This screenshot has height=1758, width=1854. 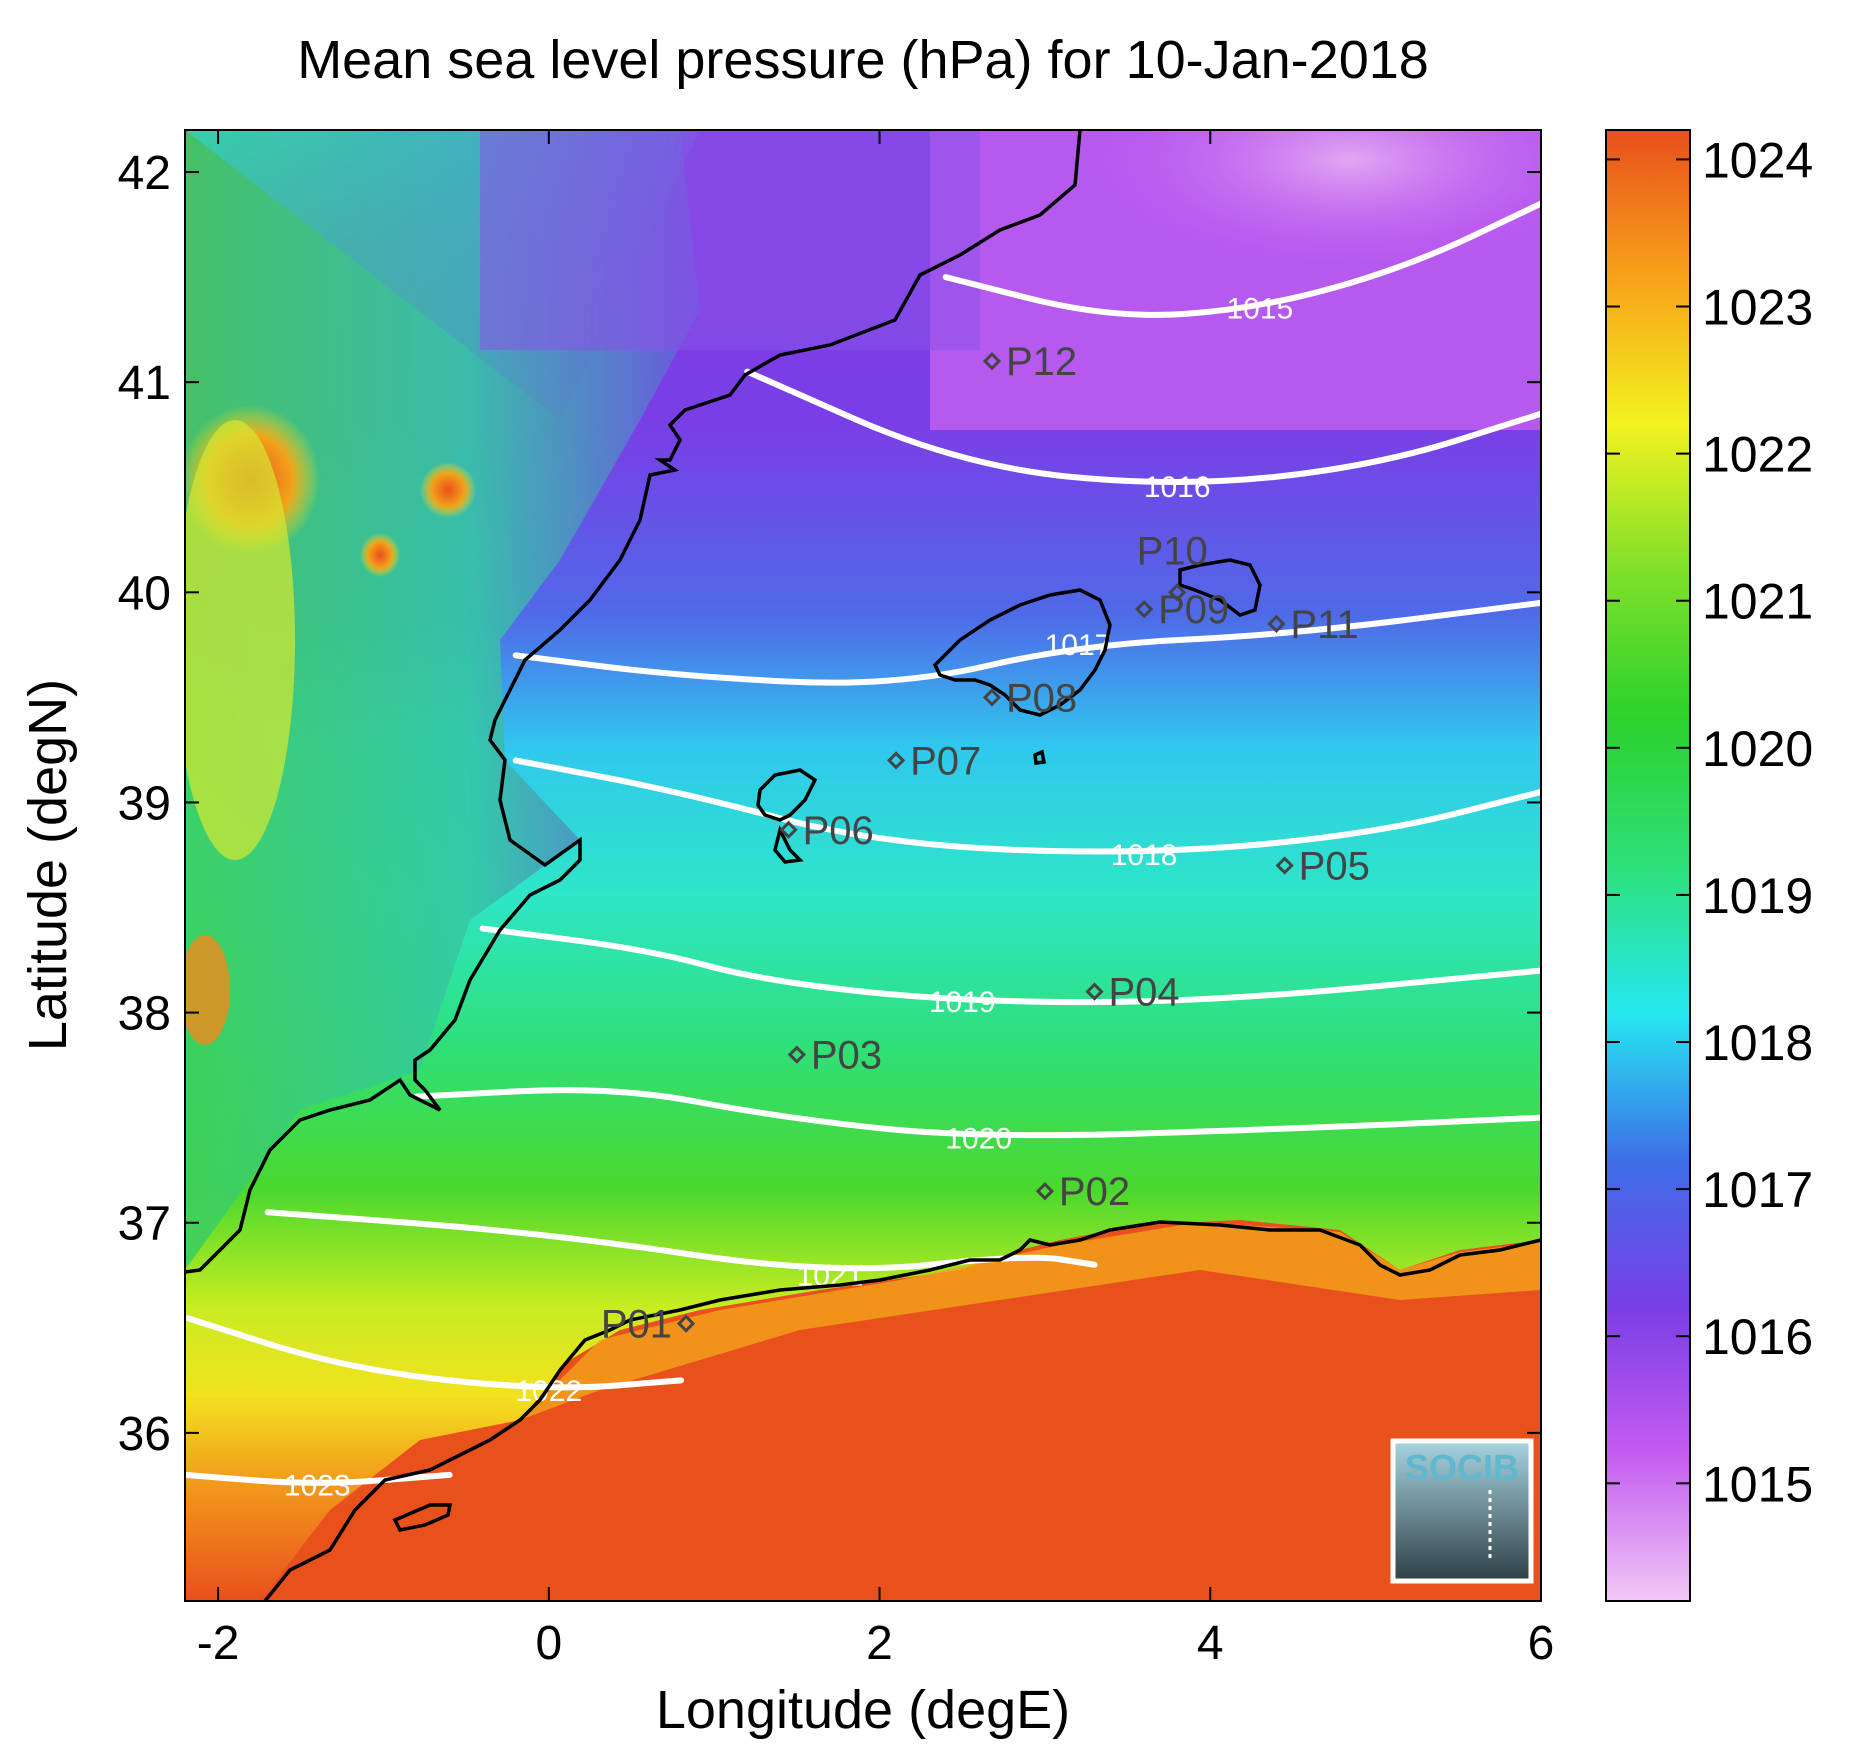 I want to click on socib-logo: SOCIB, so click(x=1462, y=1511).